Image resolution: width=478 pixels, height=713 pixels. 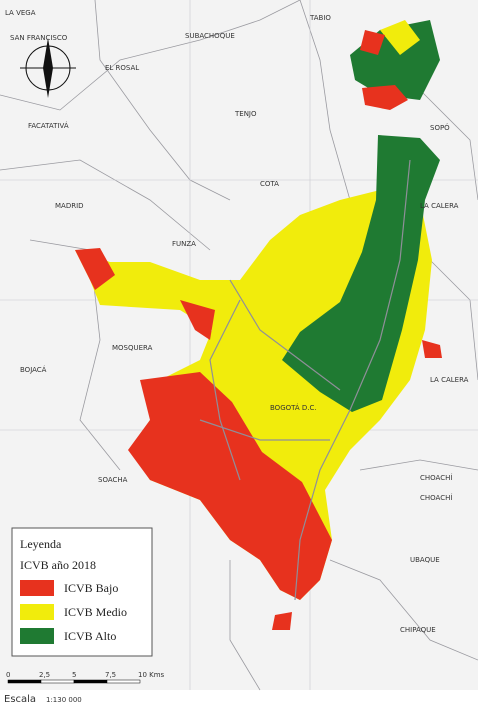 What do you see at coordinates (418, 630) in the screenshot?
I see `place-label: CHIPAQUE` at bounding box center [418, 630].